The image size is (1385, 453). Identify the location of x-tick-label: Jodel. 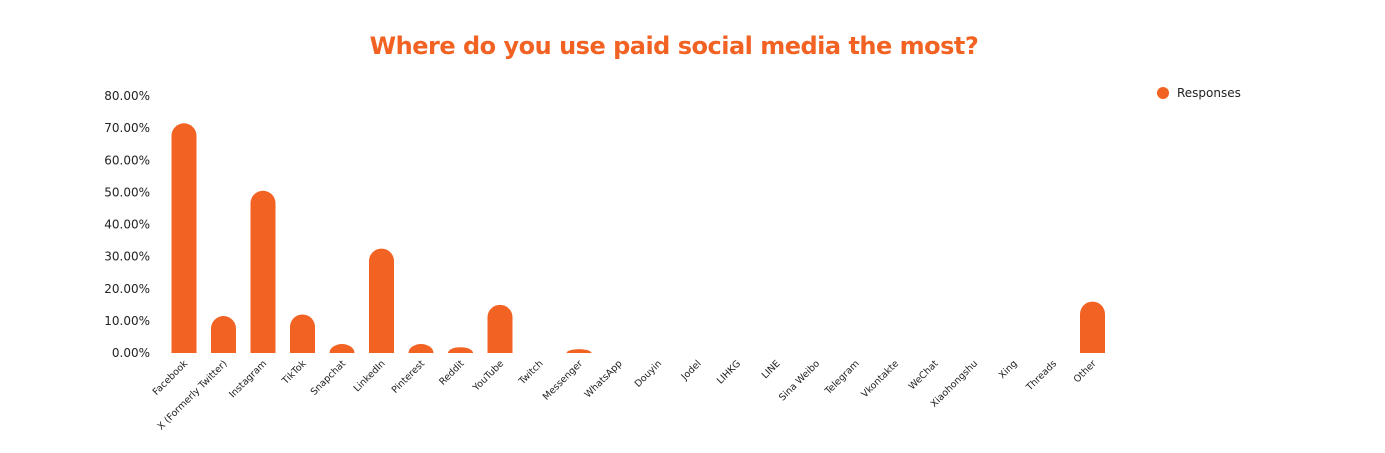
(691, 370).